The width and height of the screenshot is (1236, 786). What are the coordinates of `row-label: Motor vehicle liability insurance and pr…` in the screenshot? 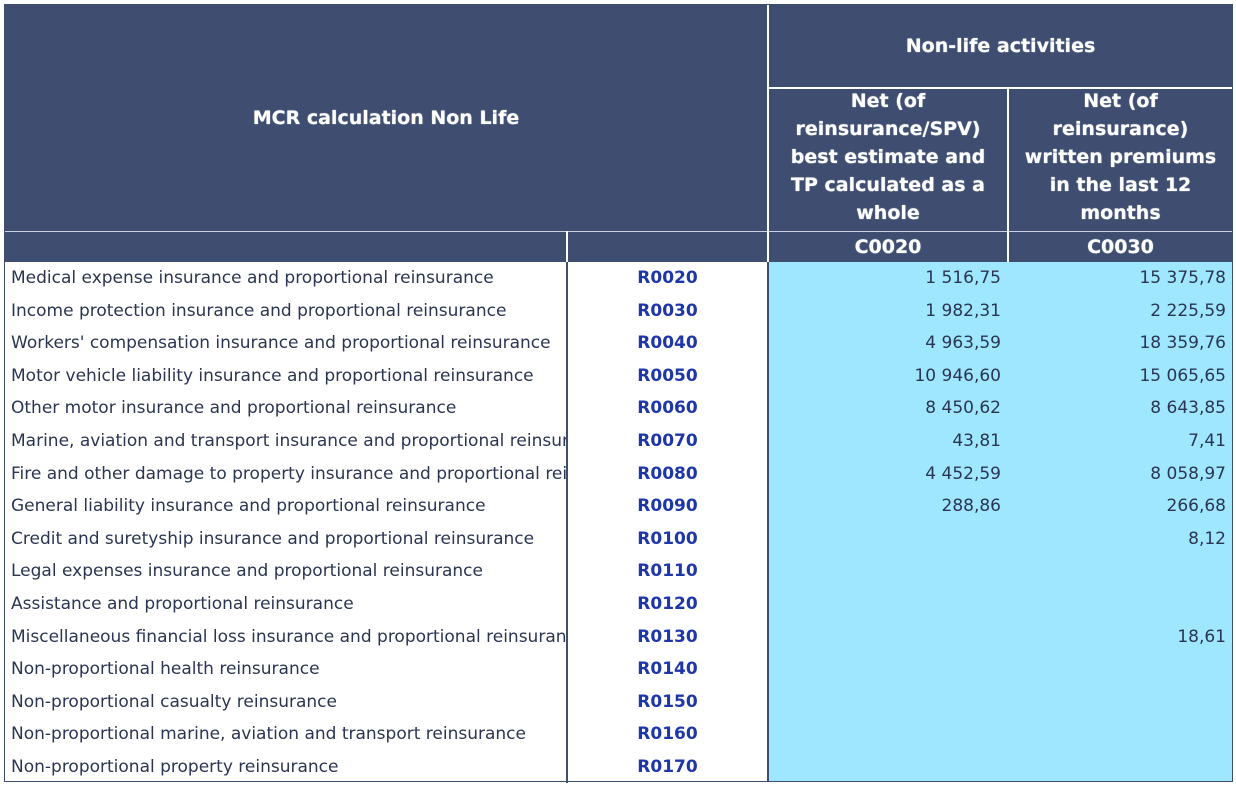 It's located at (272, 375).